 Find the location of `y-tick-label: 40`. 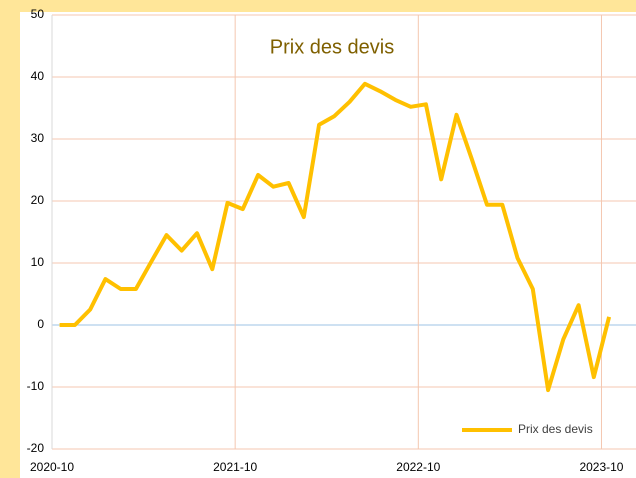

y-tick-label: 40 is located at coordinates (38, 76).